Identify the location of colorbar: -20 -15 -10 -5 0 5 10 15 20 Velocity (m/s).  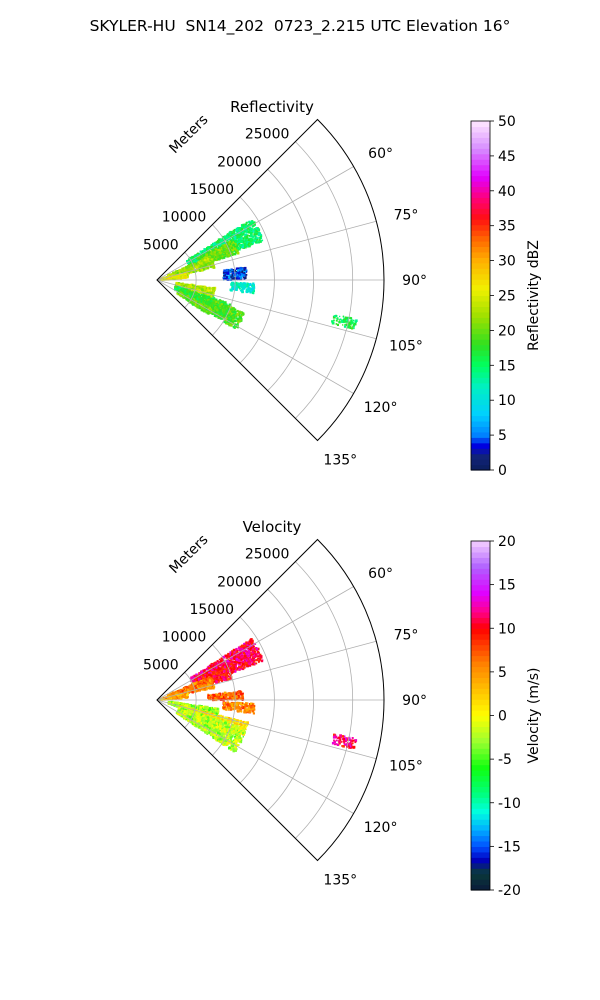
(506, 716).